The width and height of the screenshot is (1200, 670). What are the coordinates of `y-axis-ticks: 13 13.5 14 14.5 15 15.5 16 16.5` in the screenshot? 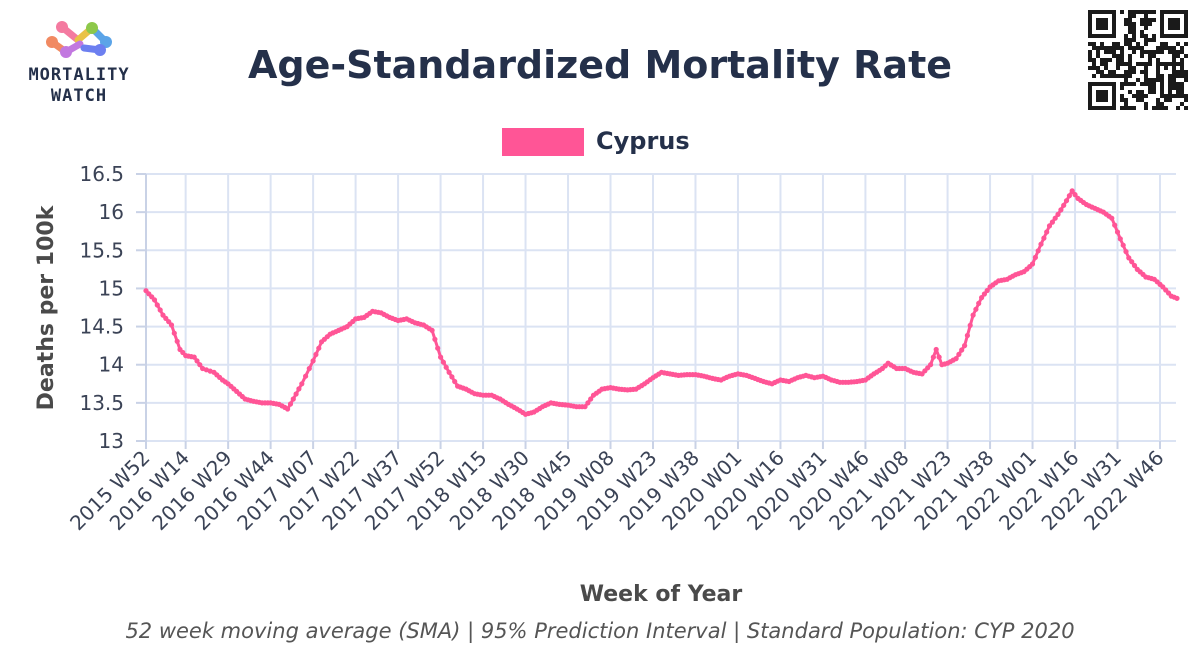 It's located at (112, 307).